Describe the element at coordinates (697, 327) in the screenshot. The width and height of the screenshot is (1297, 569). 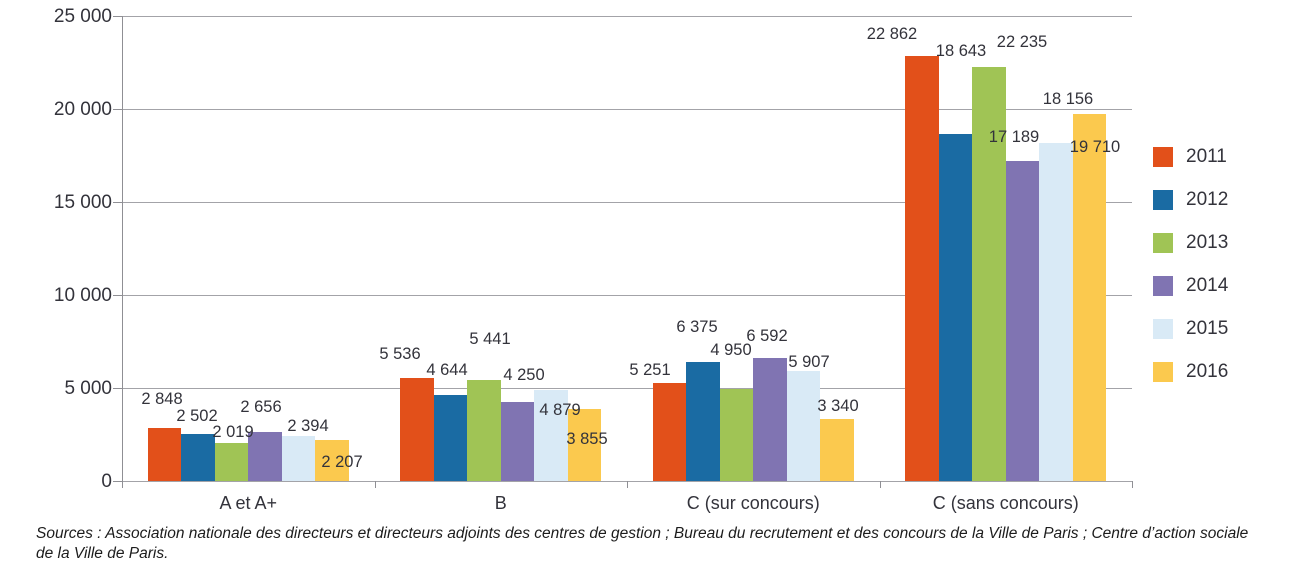
I see `bar-value-label: 6 375` at that location.